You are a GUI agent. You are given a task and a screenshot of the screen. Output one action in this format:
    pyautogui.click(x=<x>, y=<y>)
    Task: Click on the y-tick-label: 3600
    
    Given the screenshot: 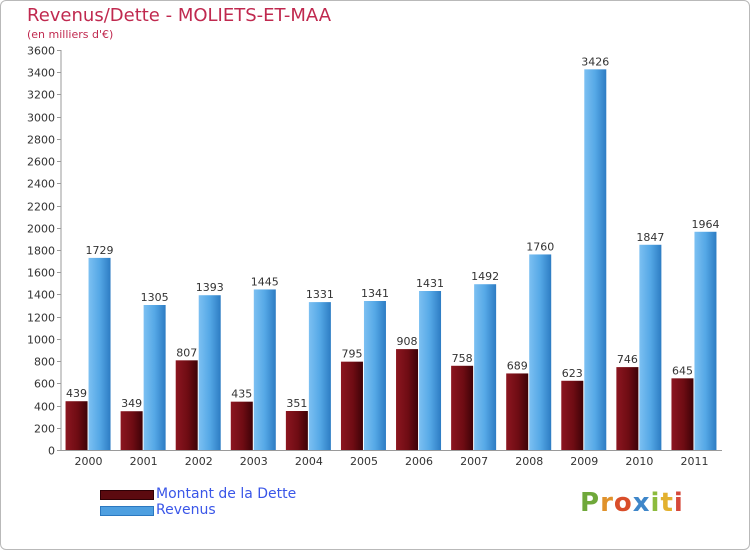 What is the action you would take?
    pyautogui.click(x=41, y=51)
    